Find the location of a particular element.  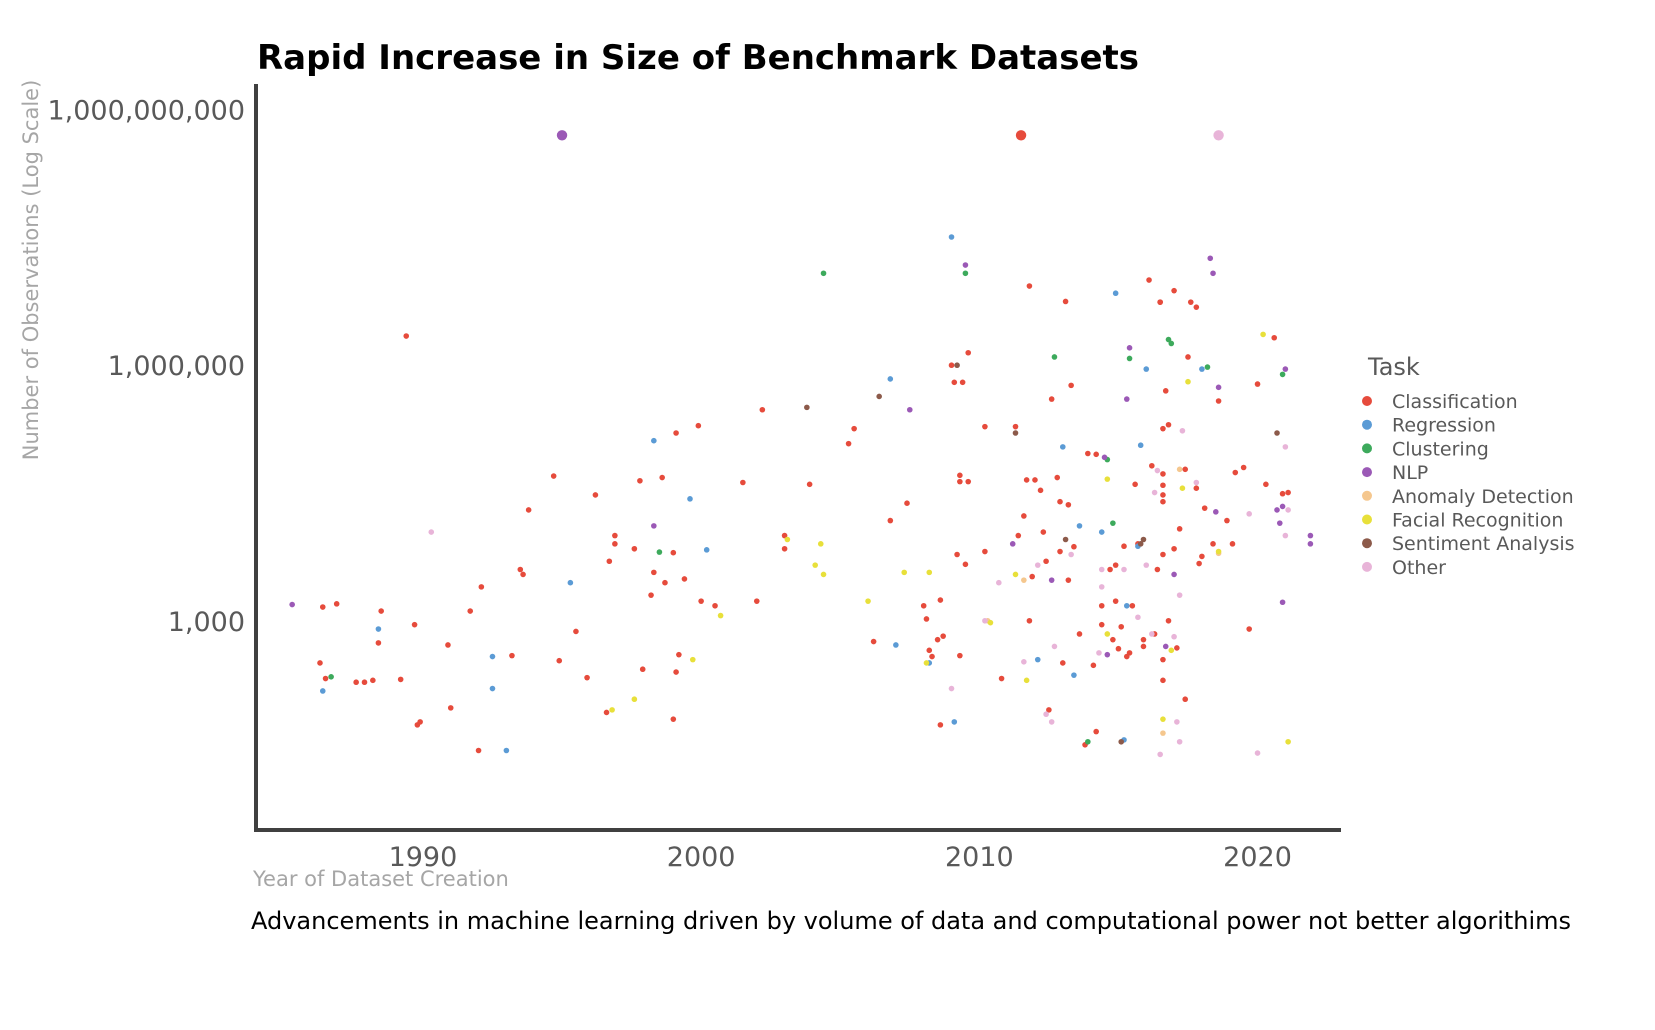

legend-label: NLP is located at coordinates (1410, 473).